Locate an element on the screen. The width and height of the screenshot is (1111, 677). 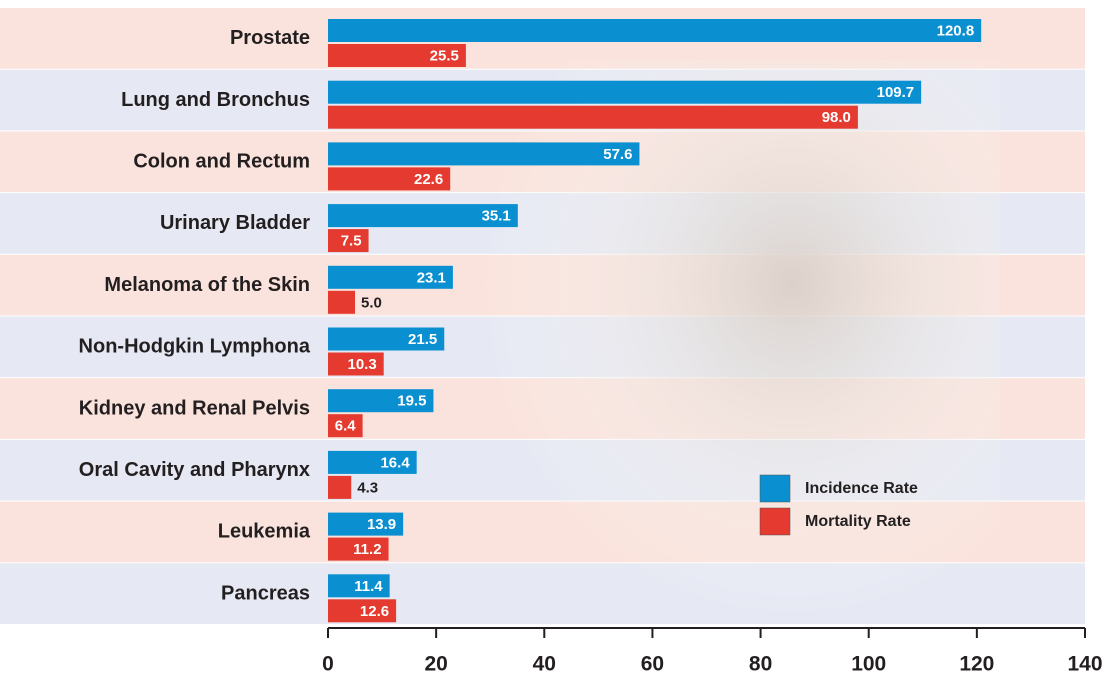
value-label: 98.0 is located at coordinates (836, 117).